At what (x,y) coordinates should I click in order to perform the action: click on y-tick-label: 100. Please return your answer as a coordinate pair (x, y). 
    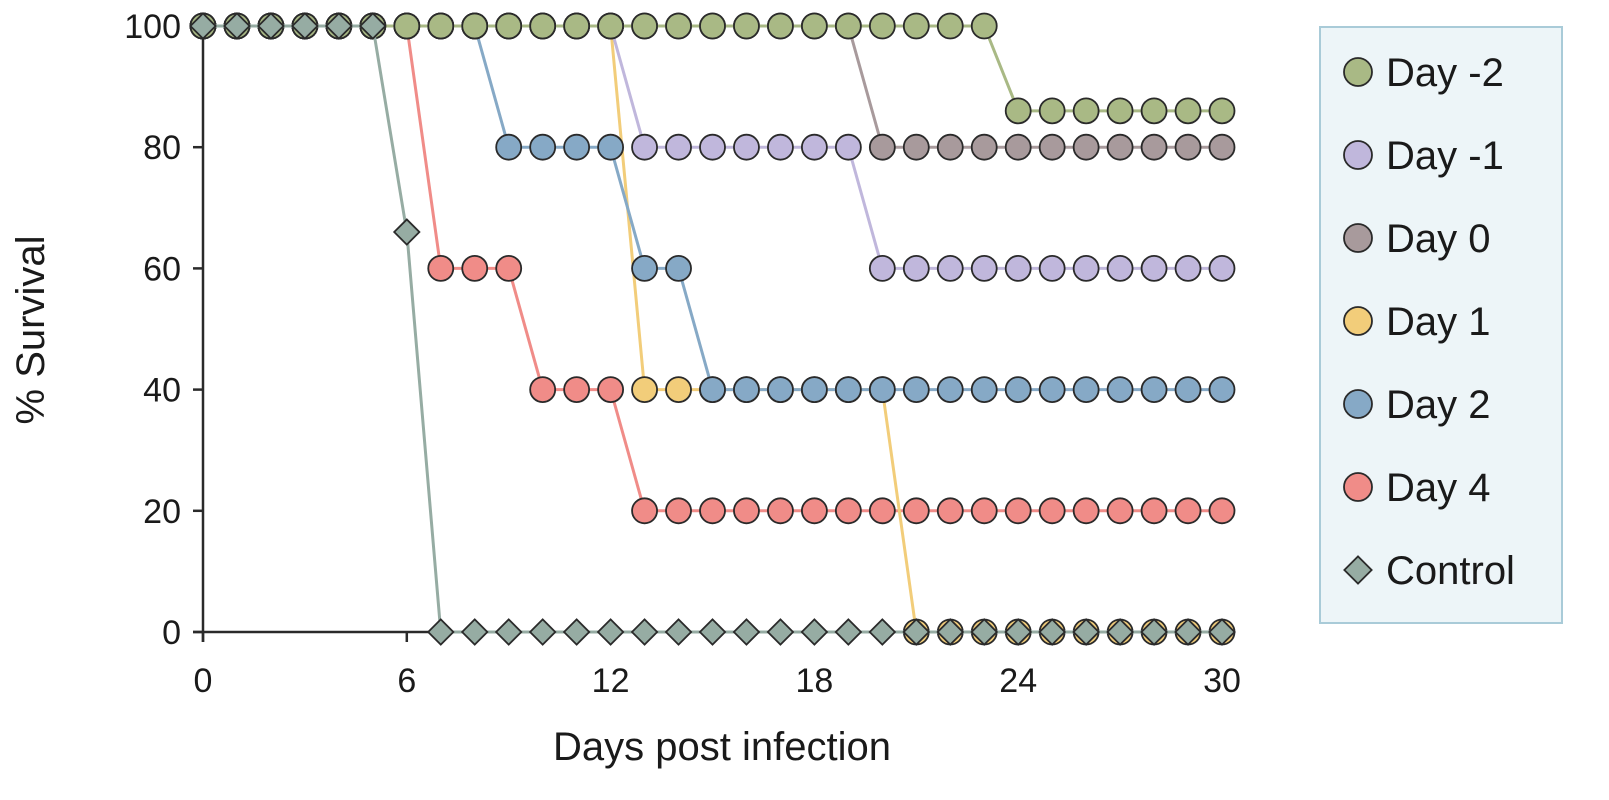
    Looking at the image, I should click on (152, 27).